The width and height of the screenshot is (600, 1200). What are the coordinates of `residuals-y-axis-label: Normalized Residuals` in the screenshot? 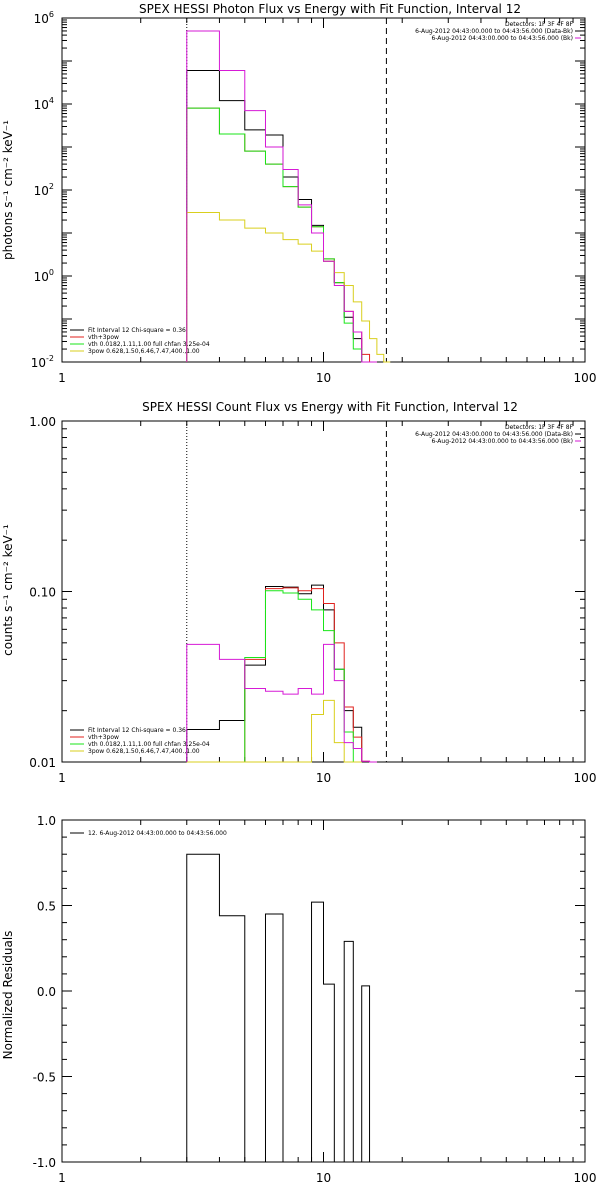 It's located at (8, 995).